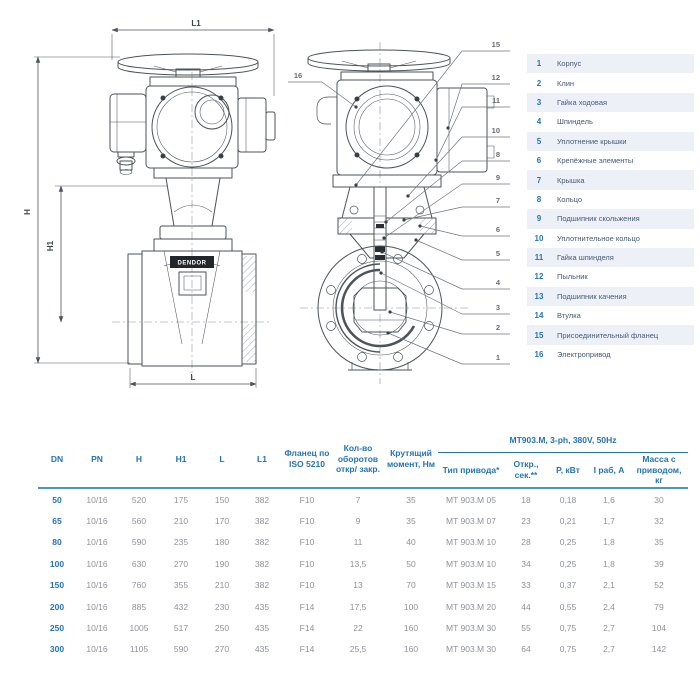  I want to click on cell: 630, so click(139, 563).